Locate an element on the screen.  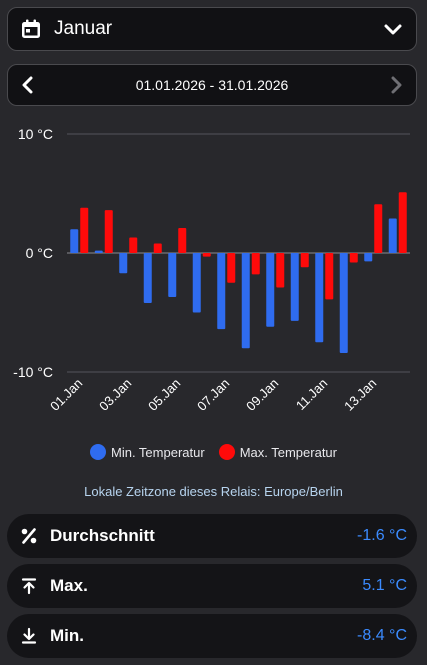
x-tick-label: 13.Jan is located at coordinates (360, 395).